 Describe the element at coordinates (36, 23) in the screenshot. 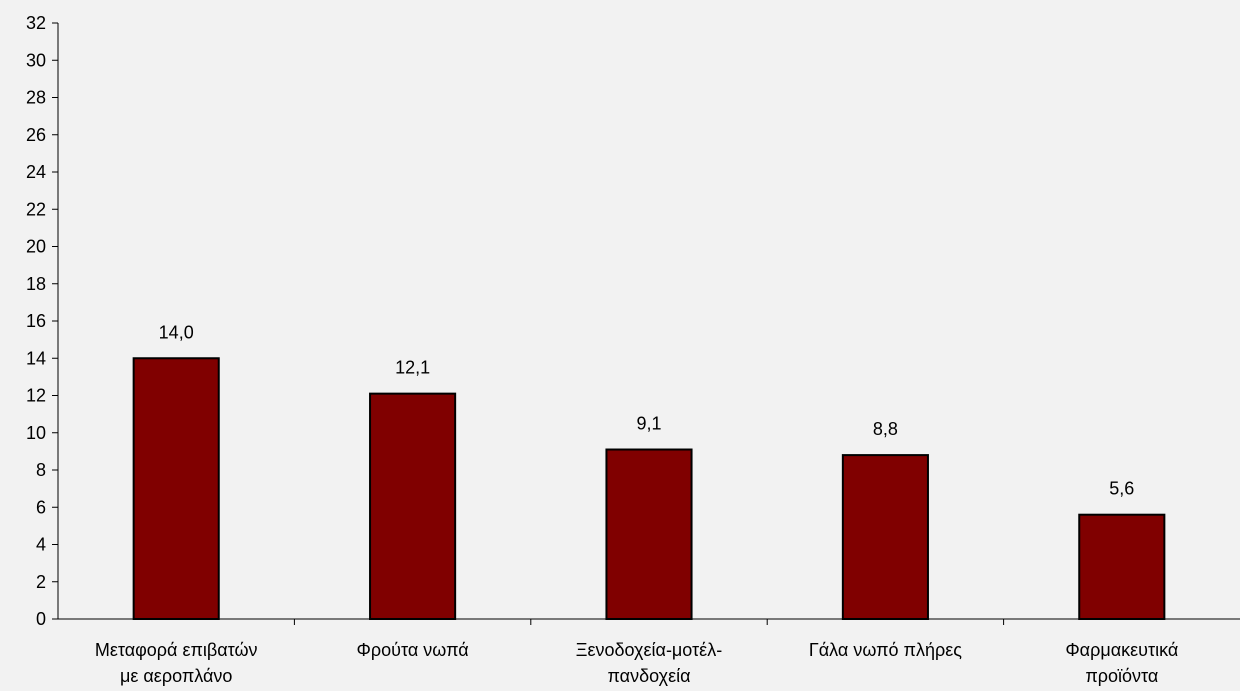

I see `y-tick-label: 32` at that location.